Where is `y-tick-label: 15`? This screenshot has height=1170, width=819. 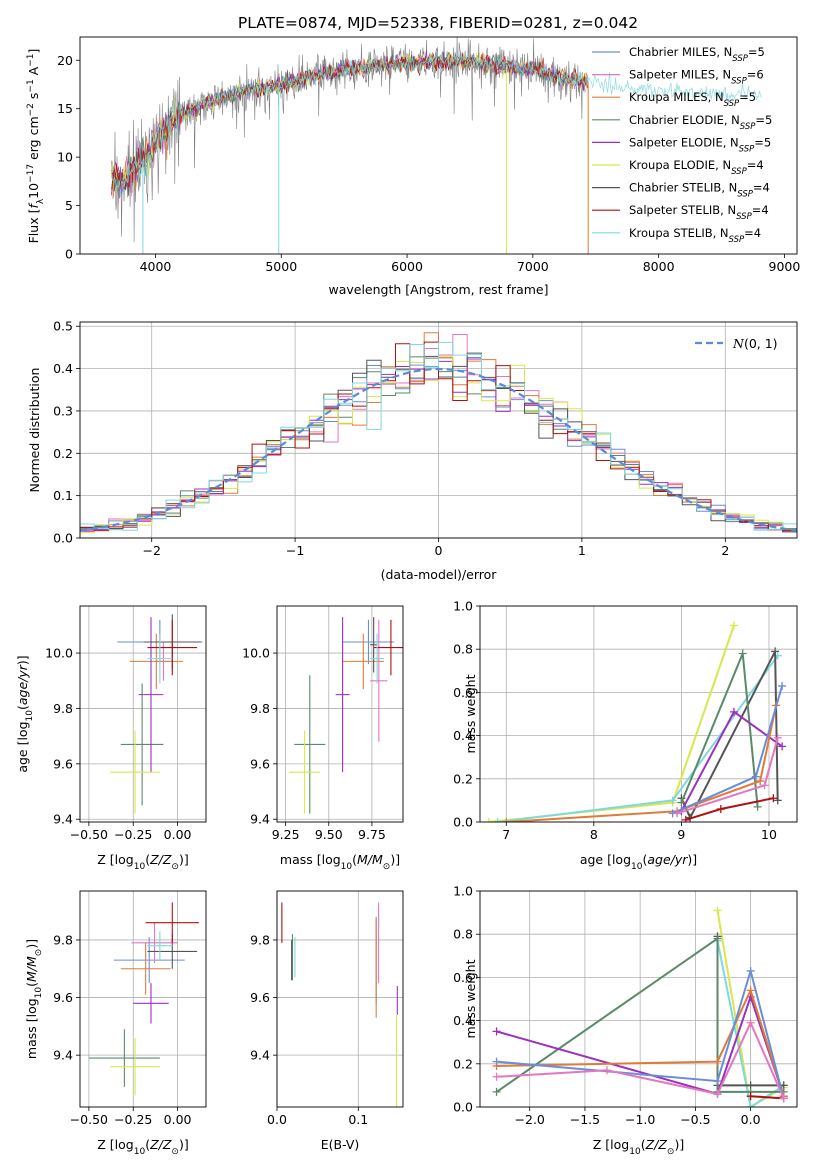
y-tick-label: 15 is located at coordinates (65, 108).